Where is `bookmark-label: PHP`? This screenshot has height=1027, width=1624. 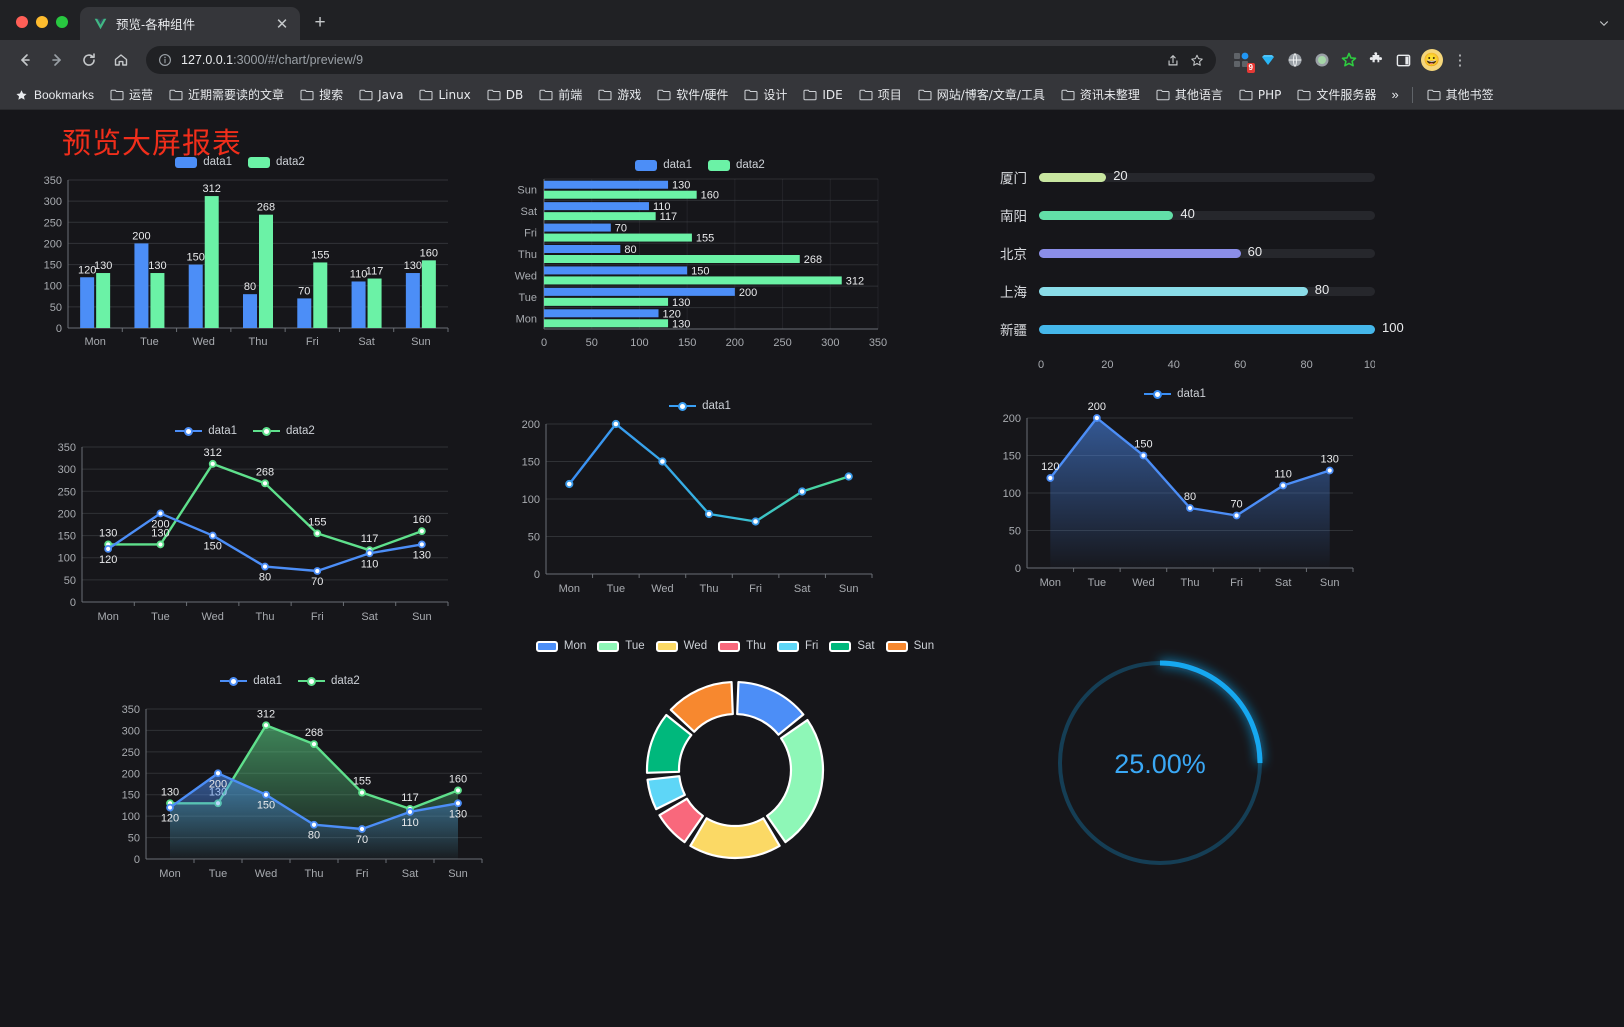 bookmark-label: PHP is located at coordinates (1269, 94).